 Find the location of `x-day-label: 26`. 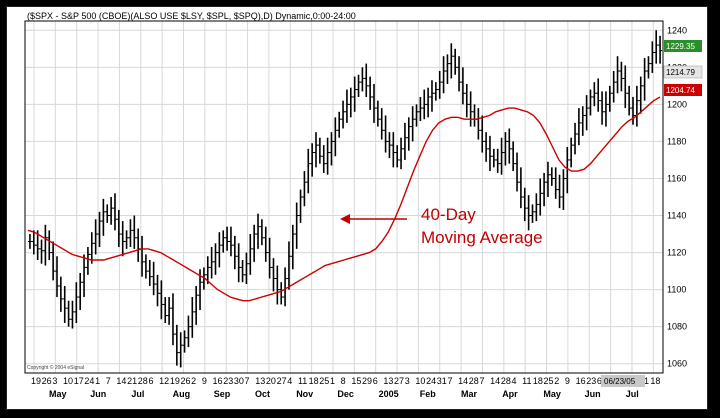

x-day-label: 26 is located at coordinates (185, 381).